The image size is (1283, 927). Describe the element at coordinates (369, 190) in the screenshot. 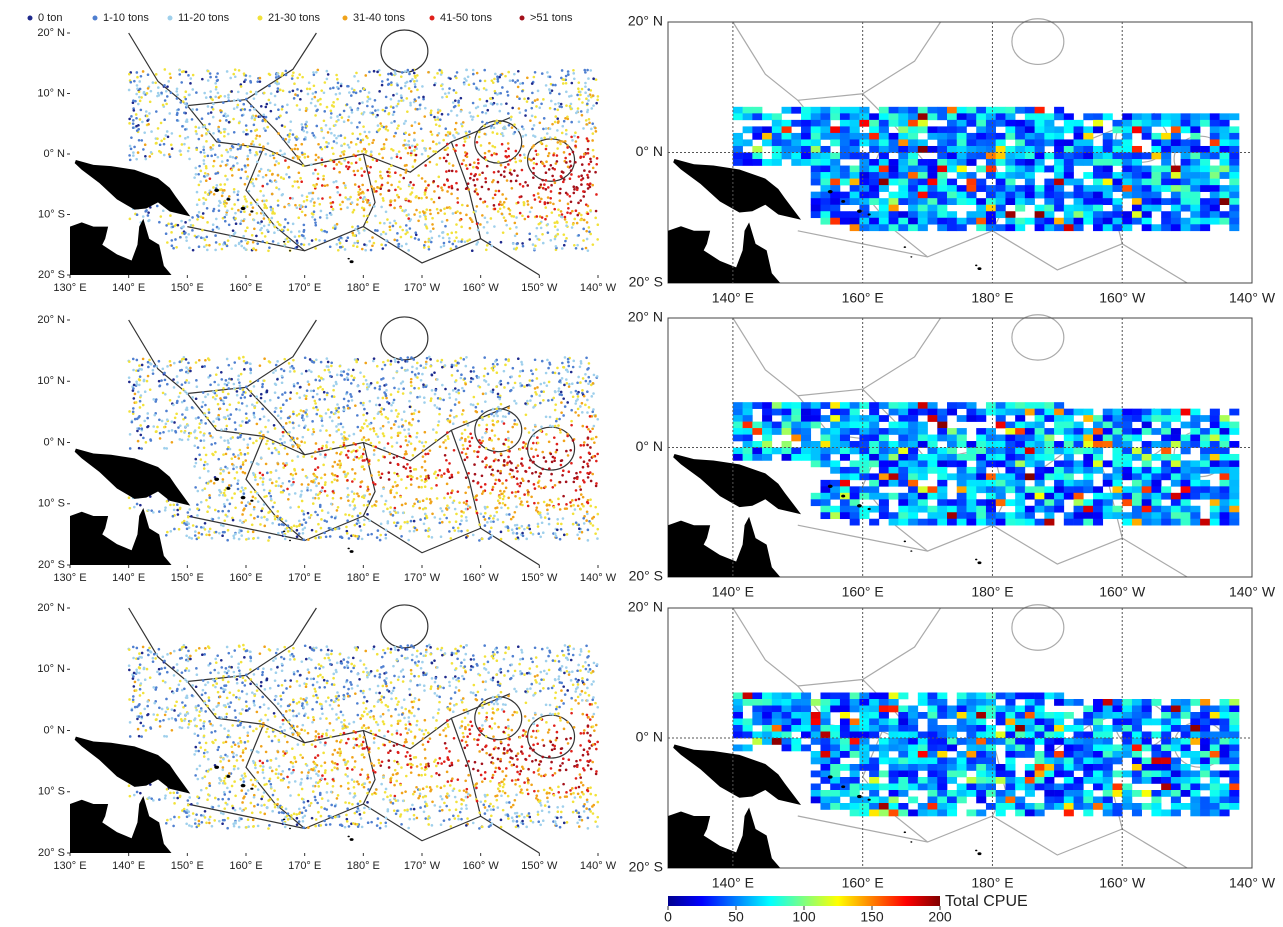

I see `boundary` at that location.